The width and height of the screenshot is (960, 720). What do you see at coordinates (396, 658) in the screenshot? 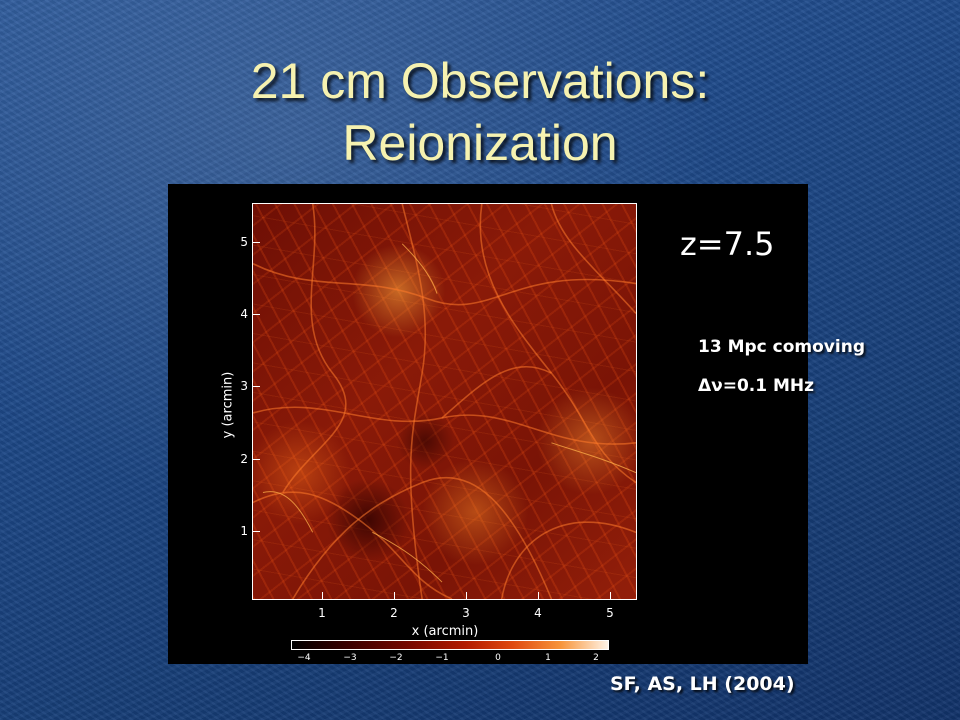
I see `colorbar-tick-label: −2` at bounding box center [396, 658].